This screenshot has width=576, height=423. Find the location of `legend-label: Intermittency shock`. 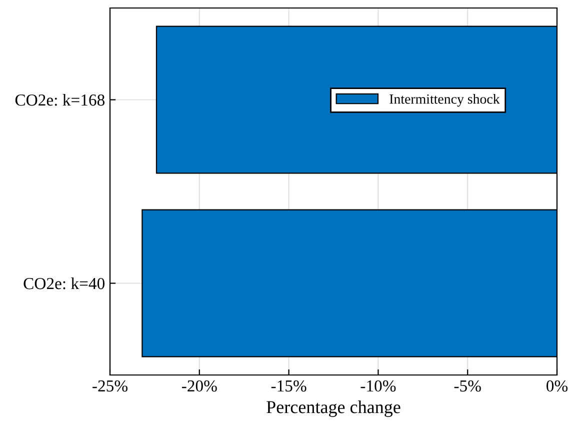

legend-label: Intermittency shock is located at coordinates (445, 100).